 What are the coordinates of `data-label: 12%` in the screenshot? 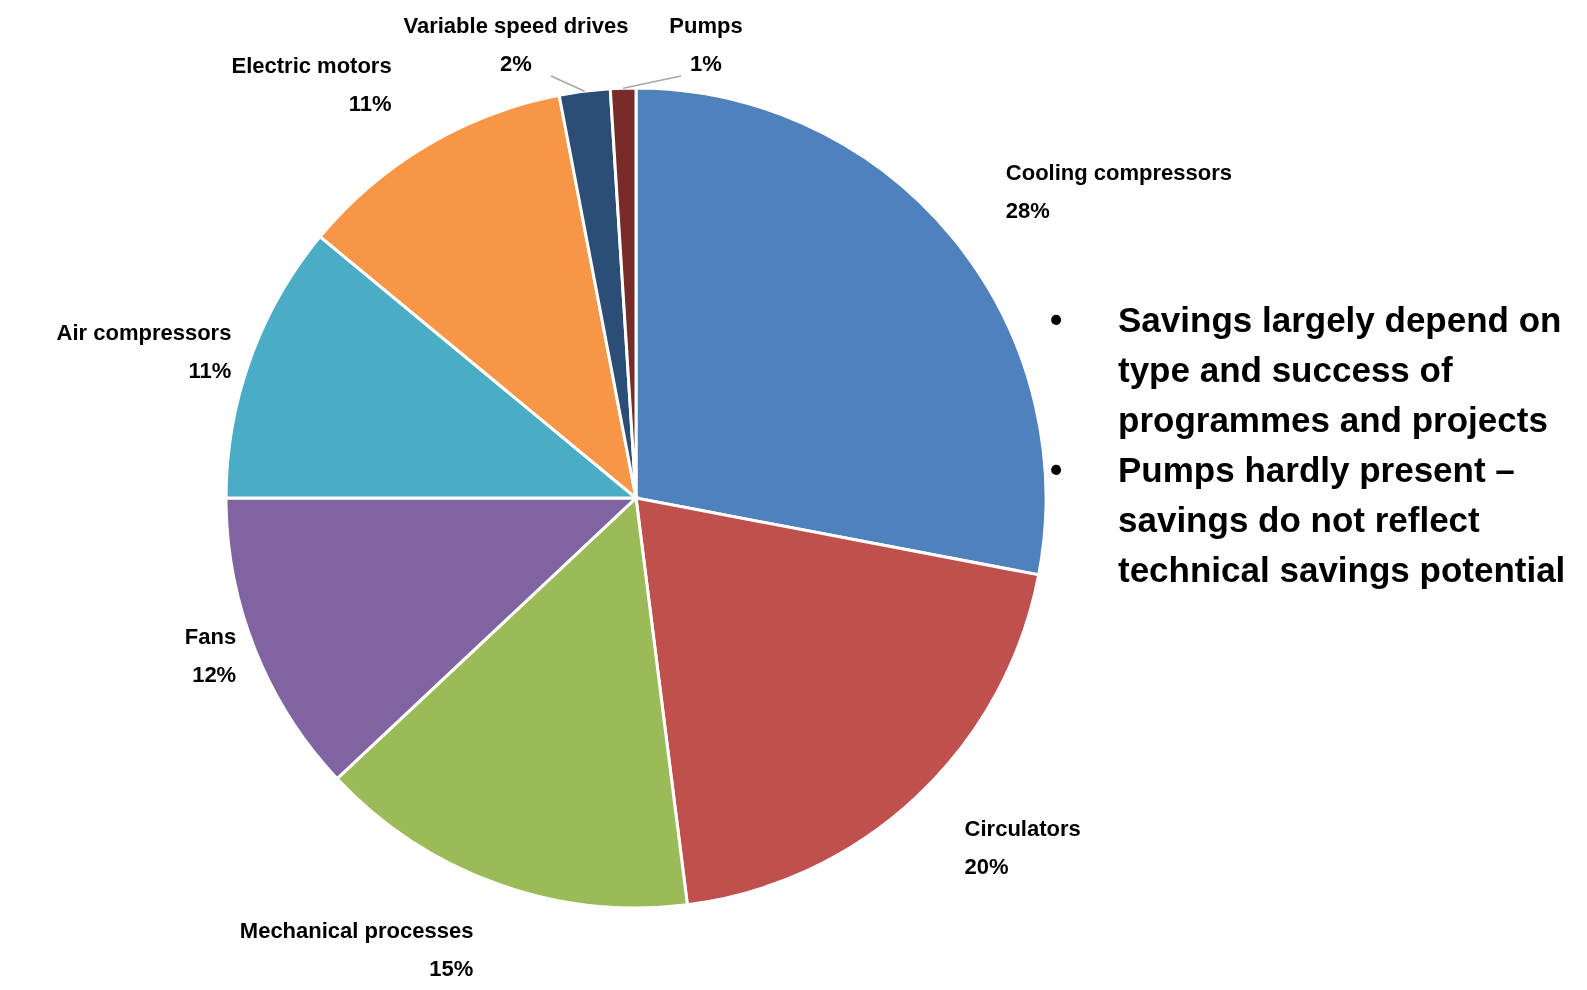 It's located at (214, 675).